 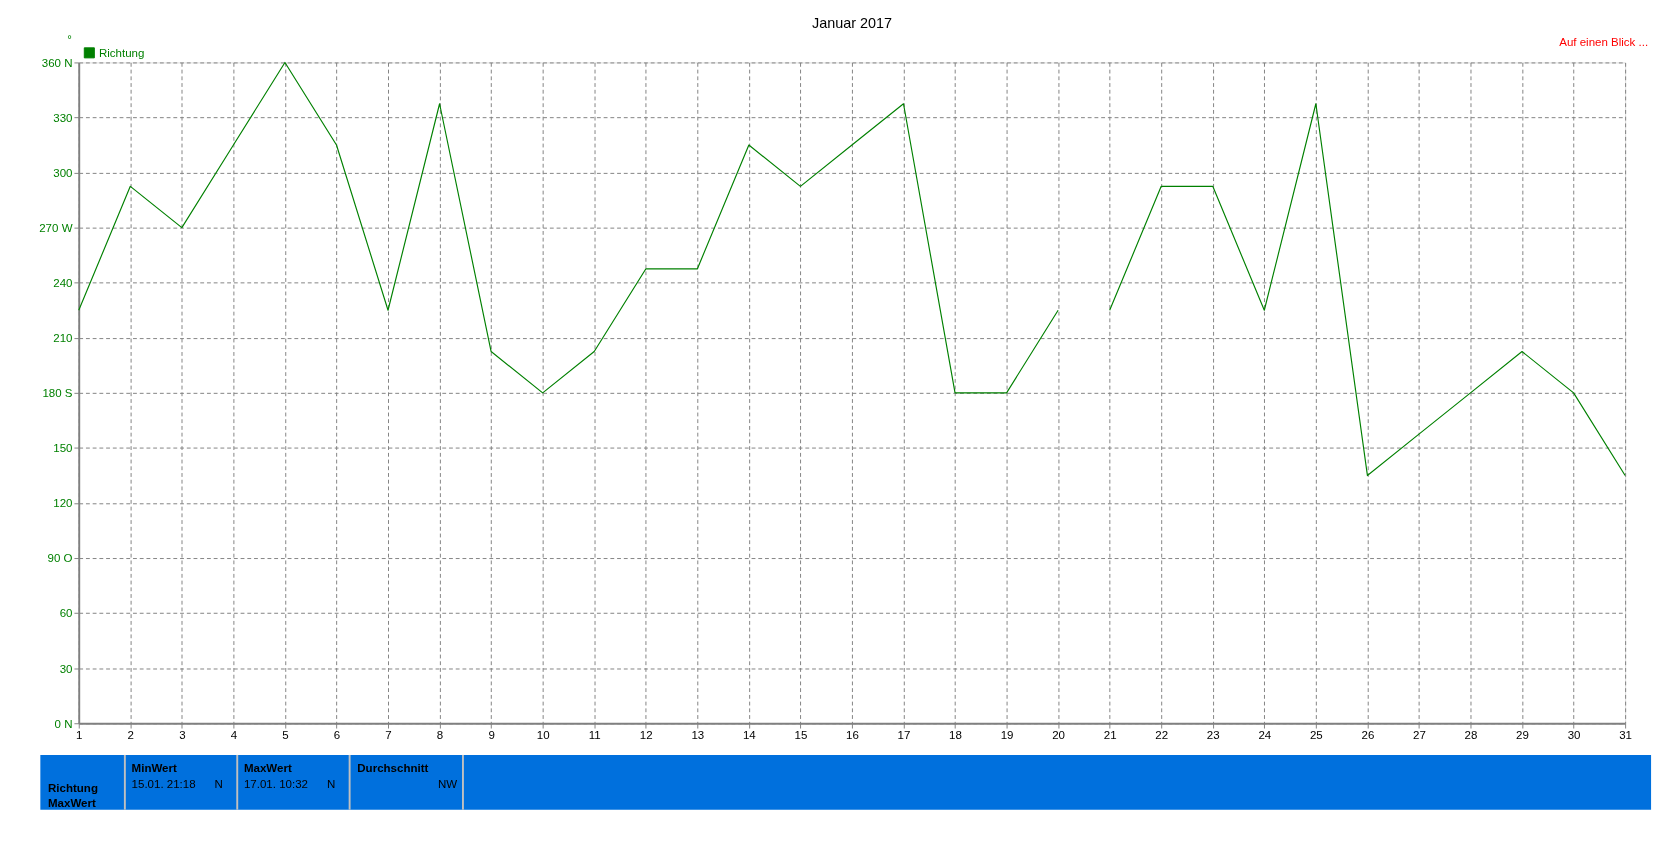 What do you see at coordinates (63, 503) in the screenshot?
I see `y-tick-label: 120` at bounding box center [63, 503].